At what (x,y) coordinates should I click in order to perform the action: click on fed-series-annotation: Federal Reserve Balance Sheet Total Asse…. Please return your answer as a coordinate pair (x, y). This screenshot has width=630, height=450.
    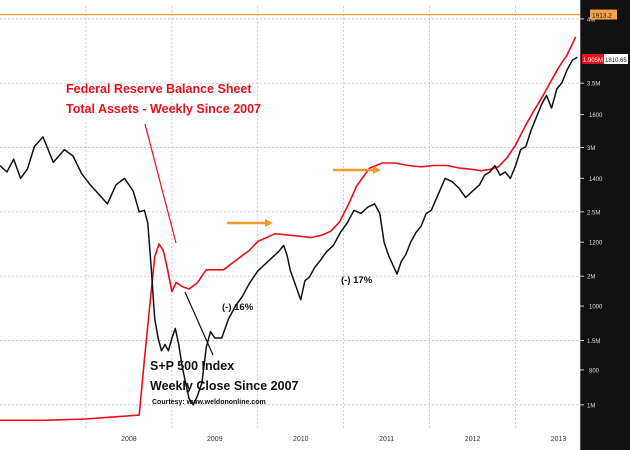
    Looking at the image, I should click on (163, 99).